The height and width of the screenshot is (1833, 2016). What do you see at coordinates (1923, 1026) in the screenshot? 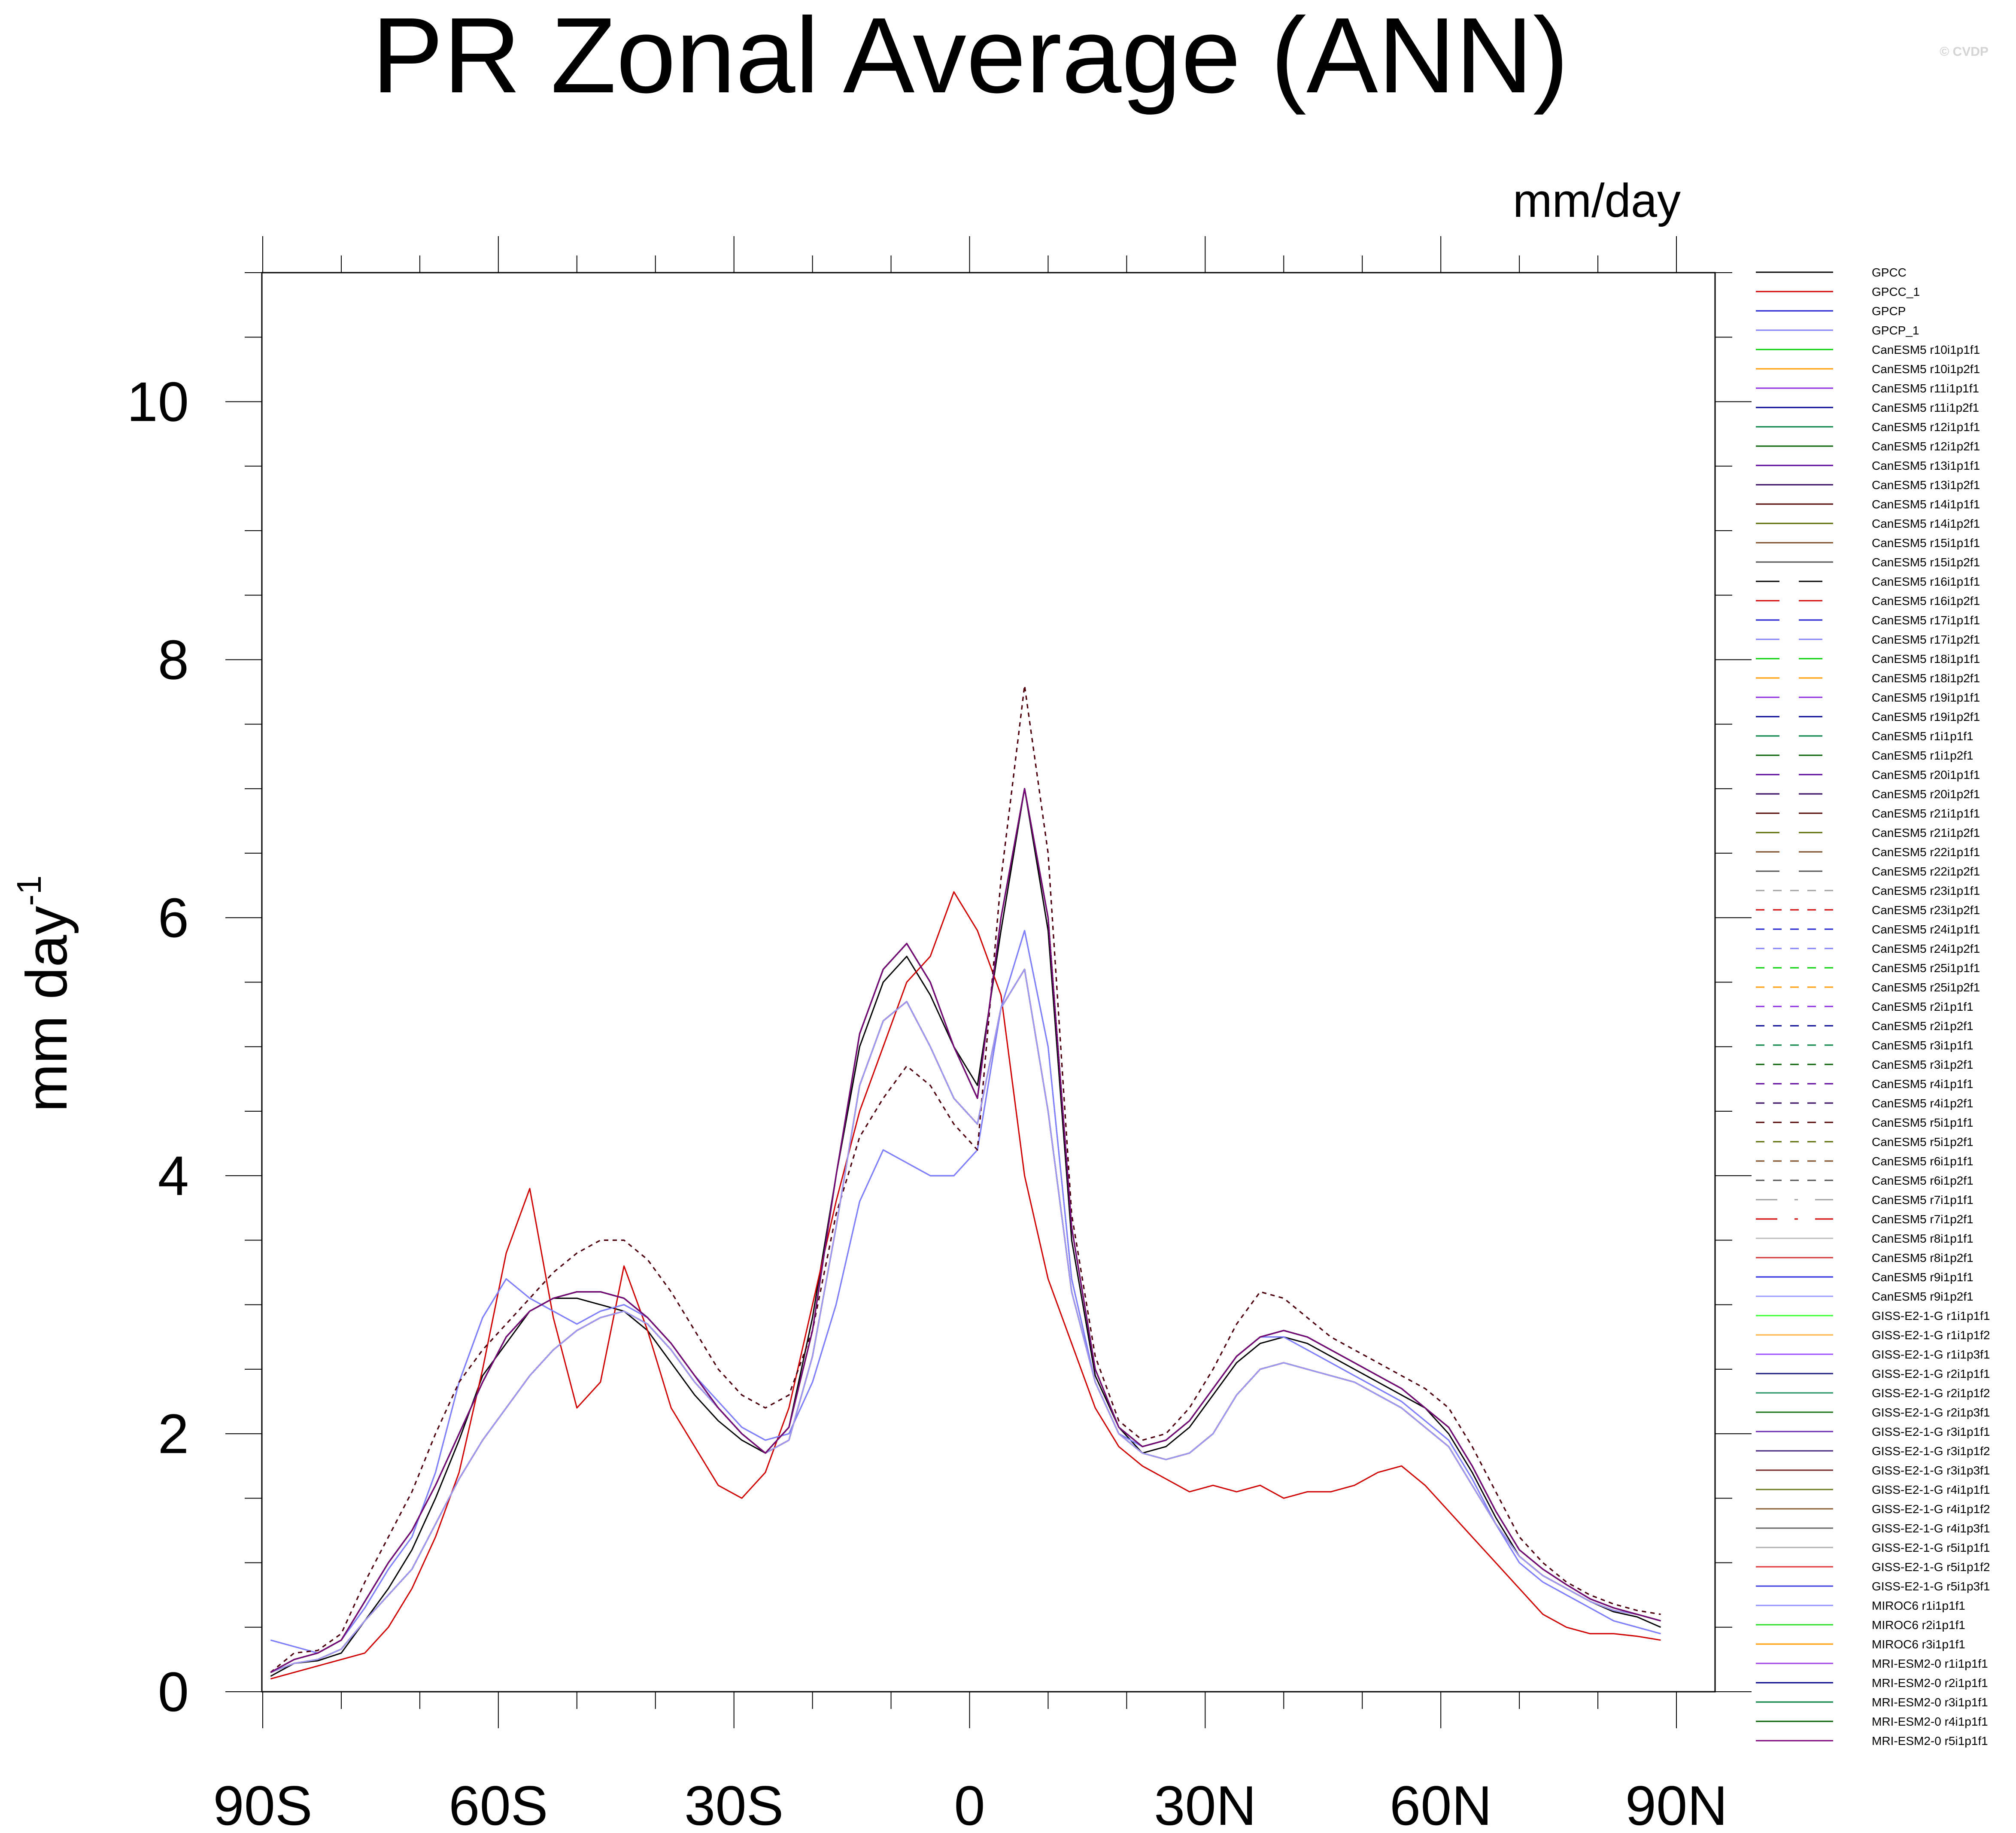
I see `legend-label: CanESM5 r2i1p2f1` at bounding box center [1923, 1026].